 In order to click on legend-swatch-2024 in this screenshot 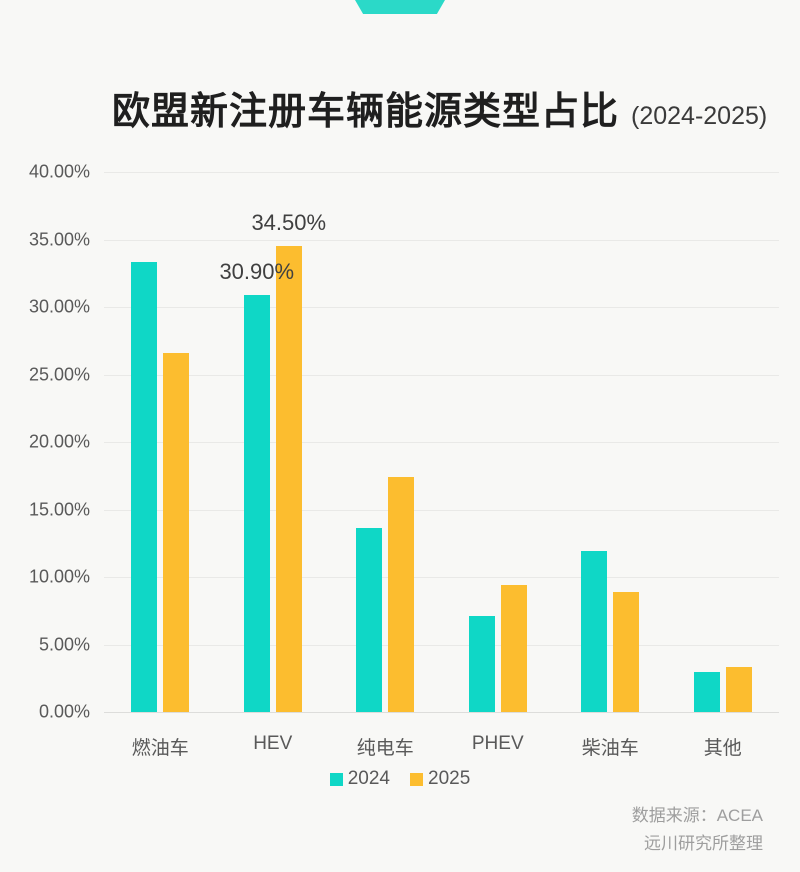, I will do `click(336, 779)`.